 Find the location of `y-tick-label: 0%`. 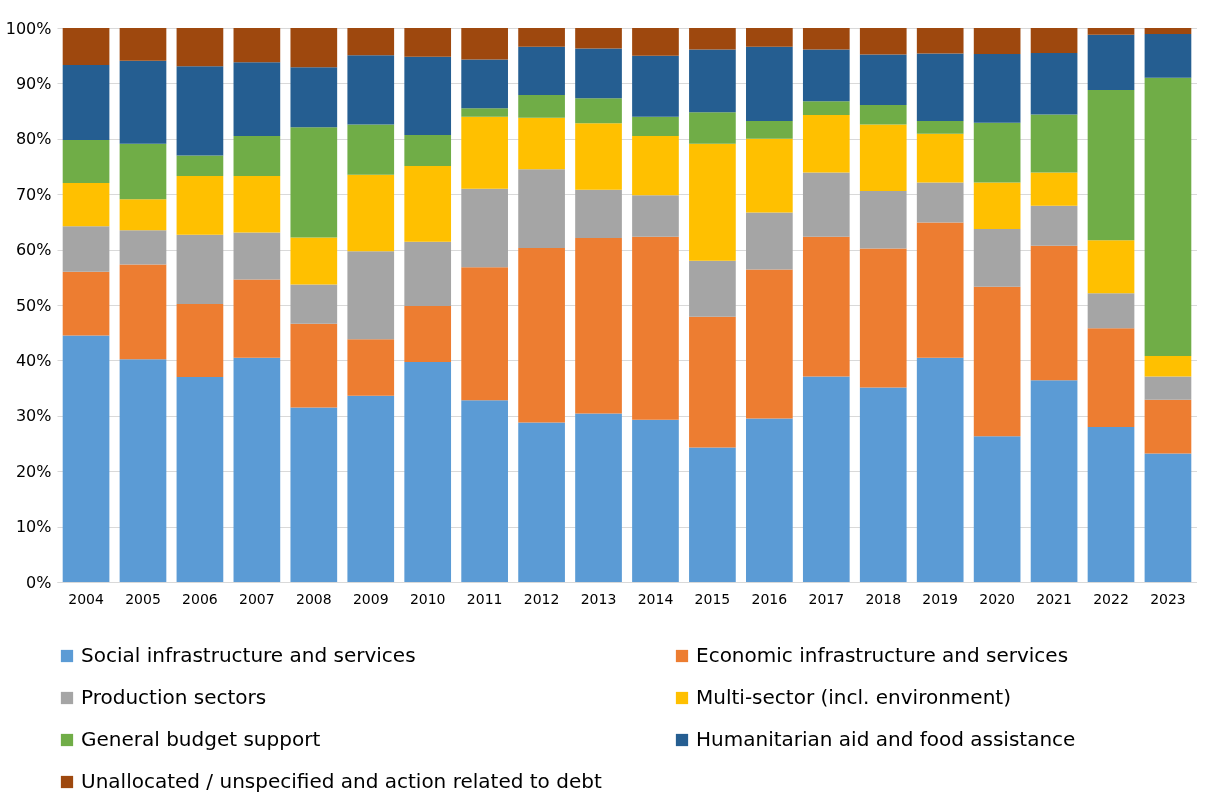

y-tick-label: 0% is located at coordinates (39, 582).